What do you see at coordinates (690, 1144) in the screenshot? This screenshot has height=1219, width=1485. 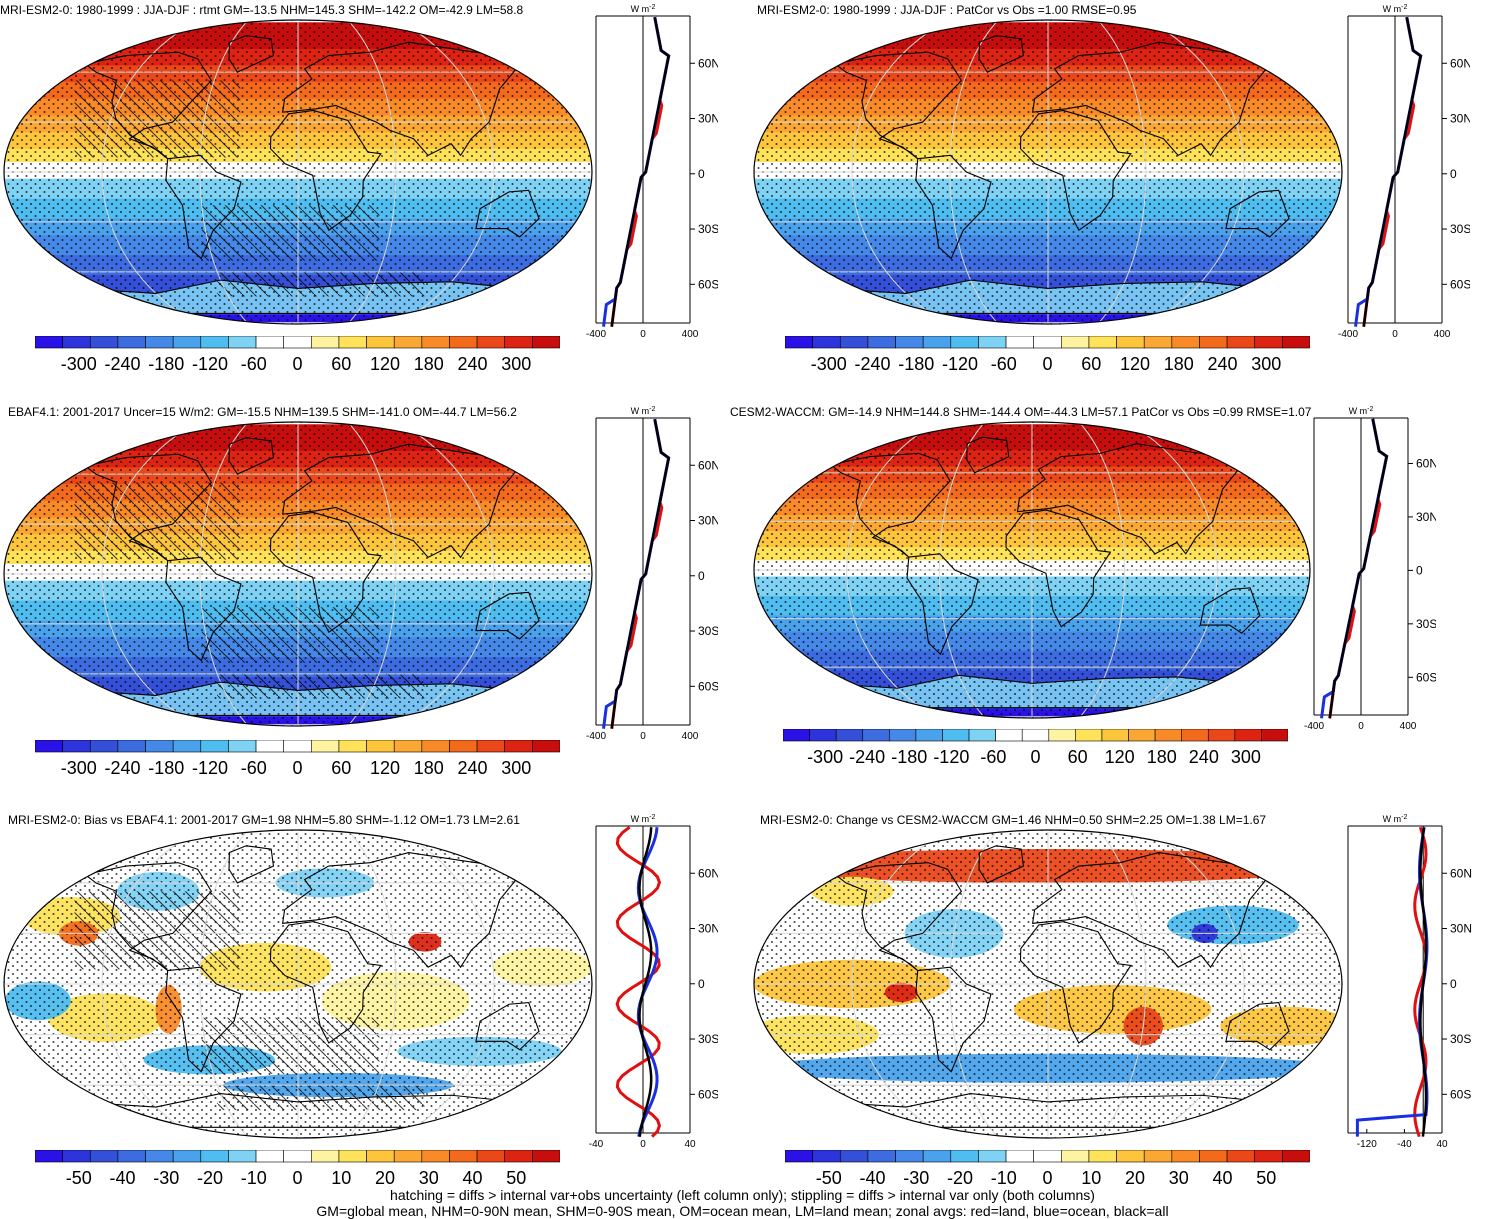 I see `zonal-x-tick-label: 40` at bounding box center [690, 1144].